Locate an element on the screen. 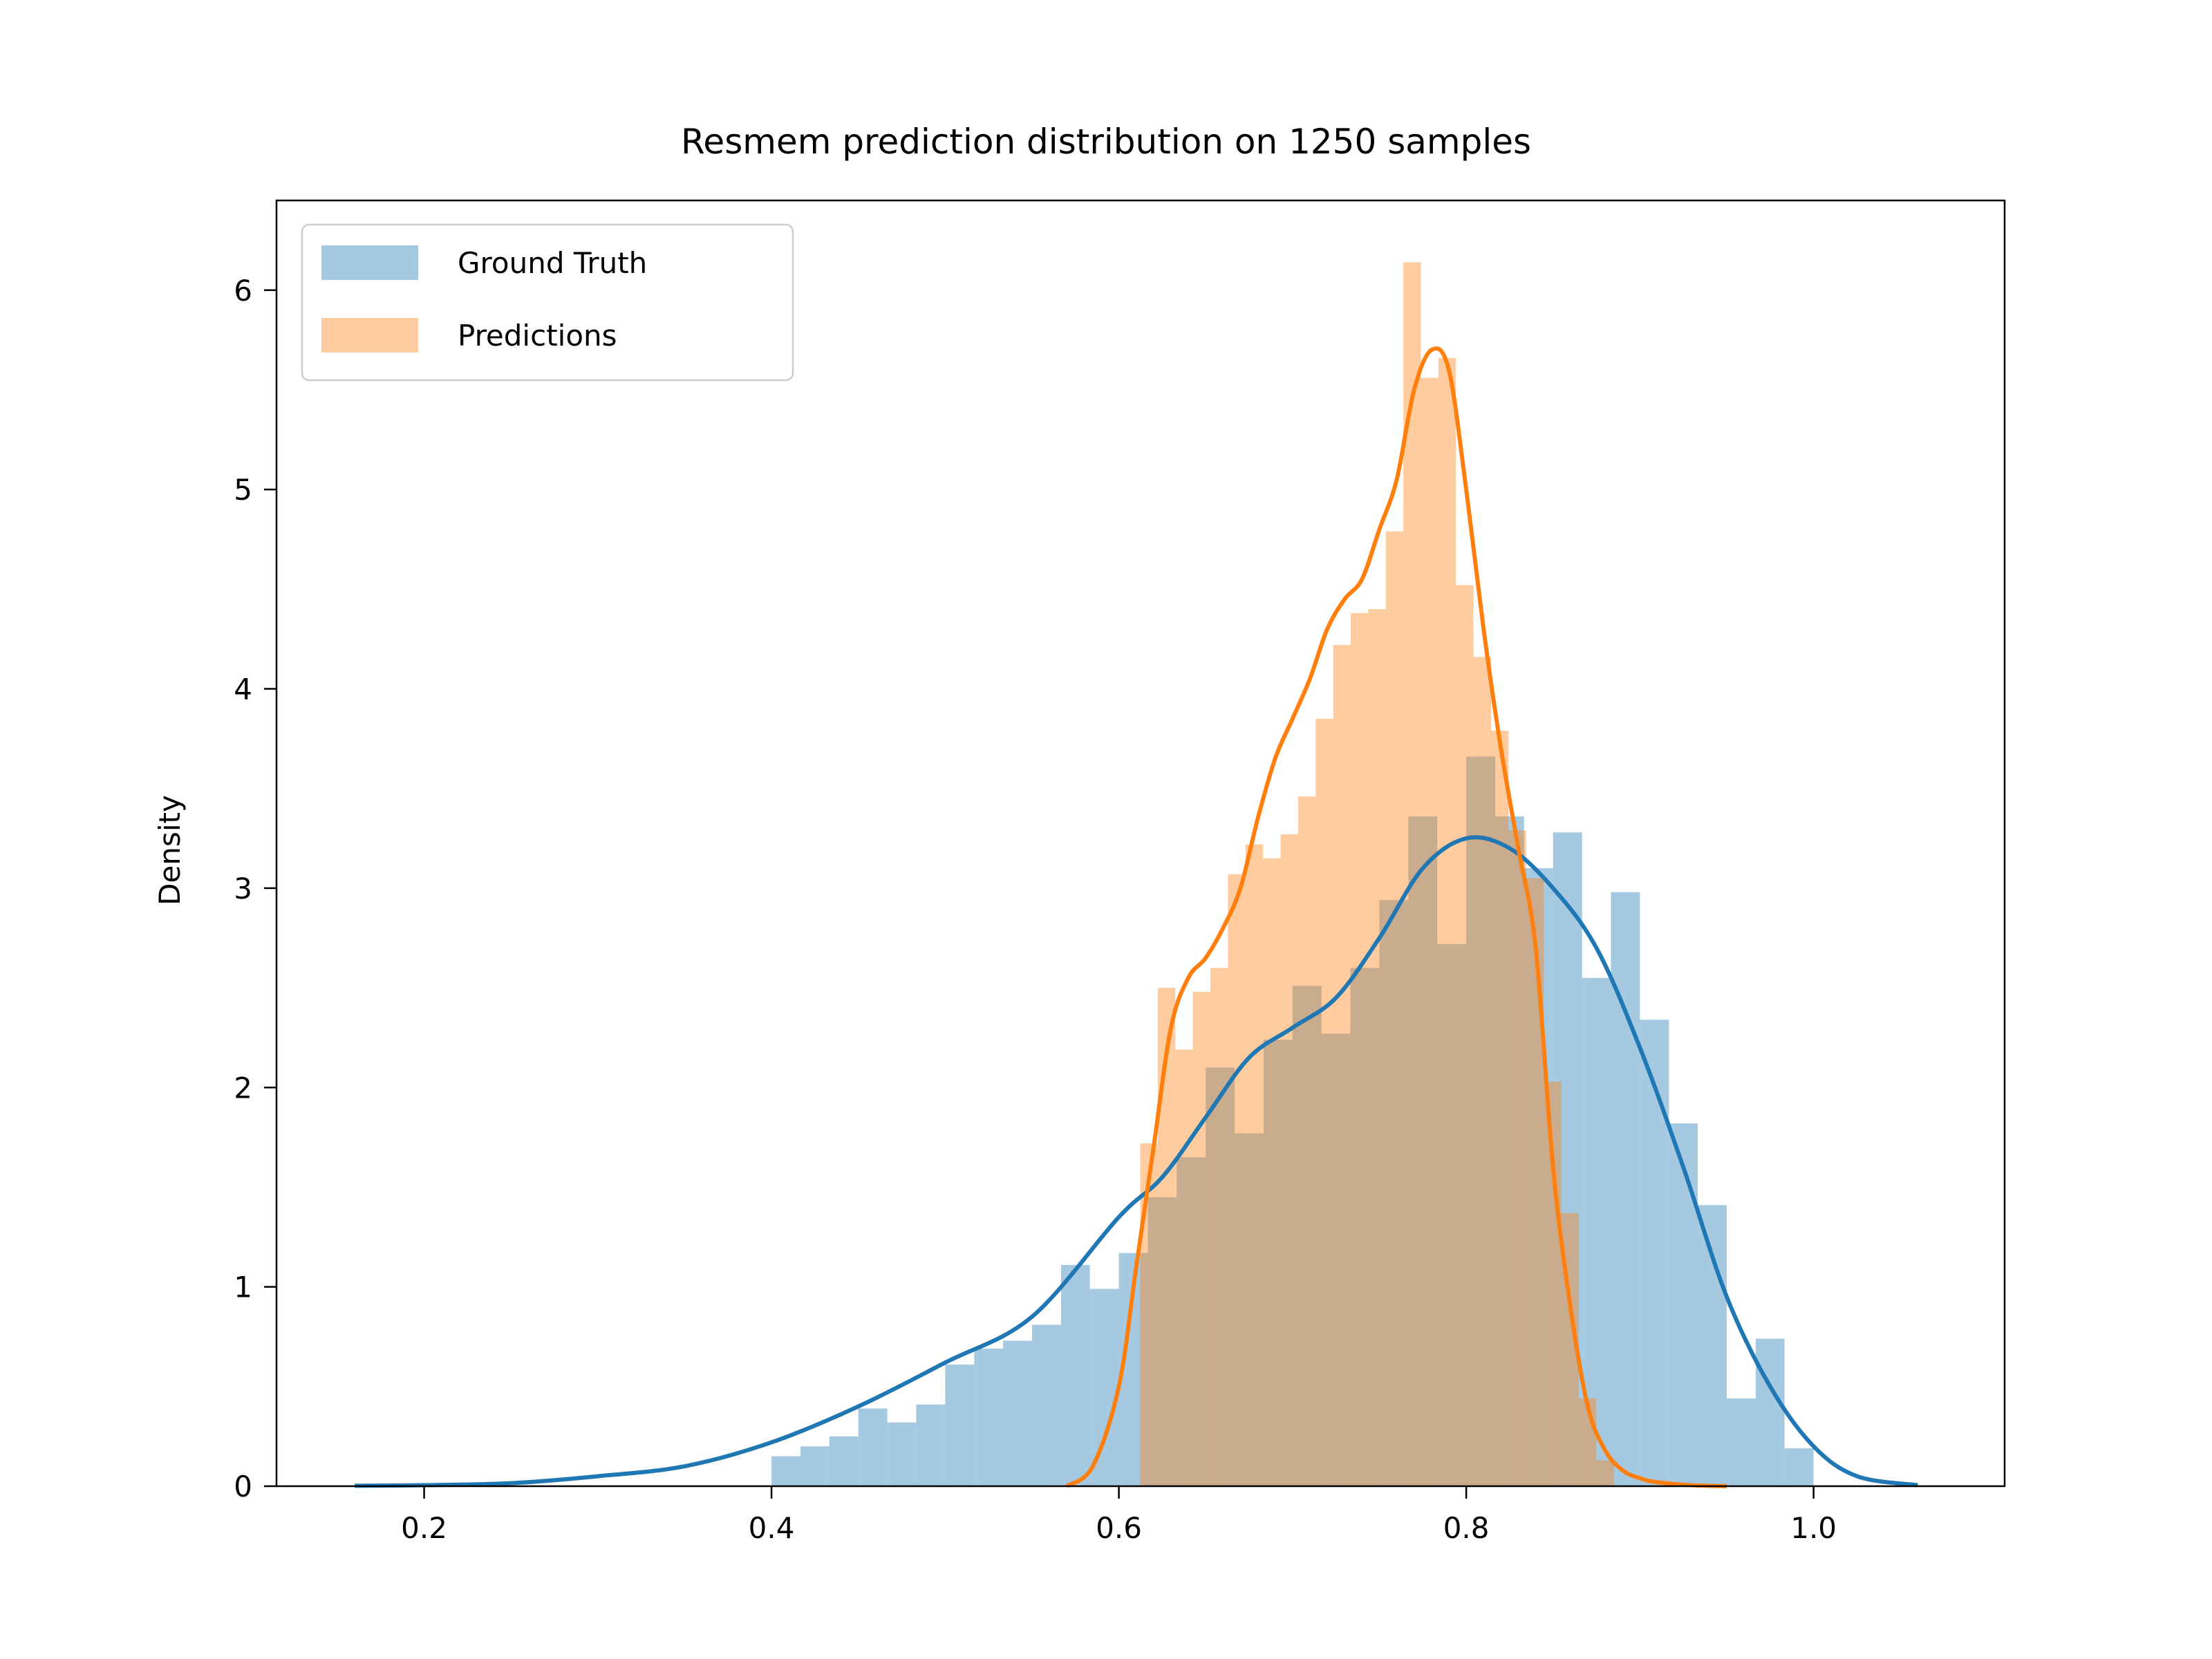 This screenshot has height=1659, width=2212. legend: Ground Truth Predictions is located at coordinates (547, 303).